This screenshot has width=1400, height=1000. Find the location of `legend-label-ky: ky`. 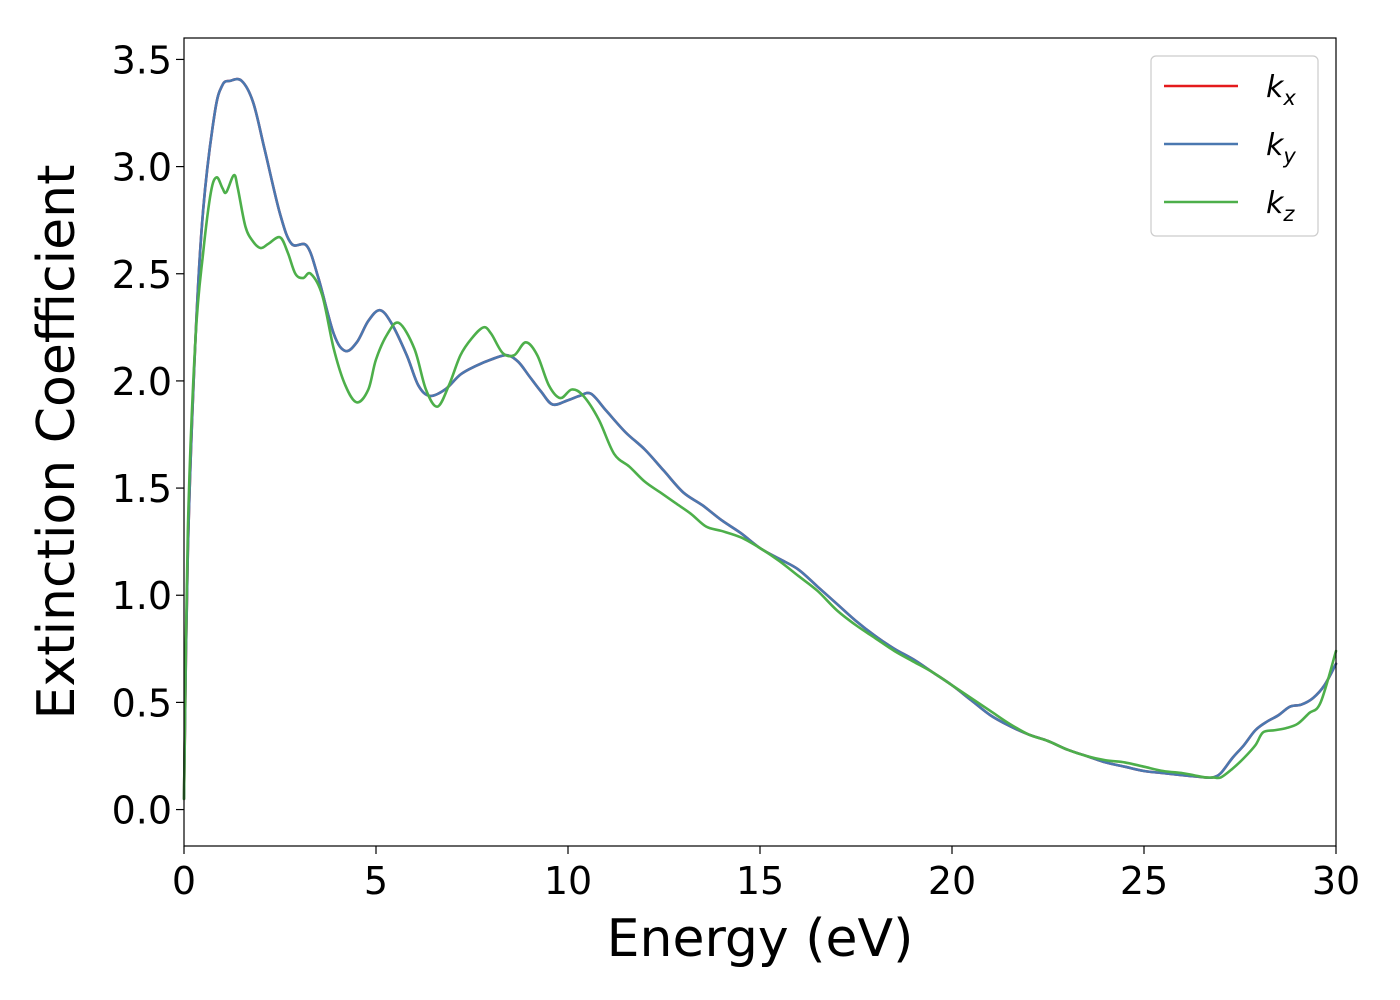

legend-label-ky: ky is located at coordinates (1281, 148).